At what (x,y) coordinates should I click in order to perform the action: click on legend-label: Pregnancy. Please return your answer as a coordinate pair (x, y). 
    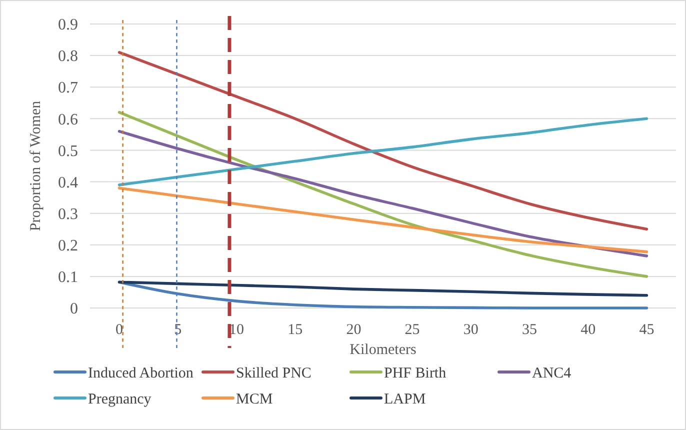
    Looking at the image, I should click on (120, 399).